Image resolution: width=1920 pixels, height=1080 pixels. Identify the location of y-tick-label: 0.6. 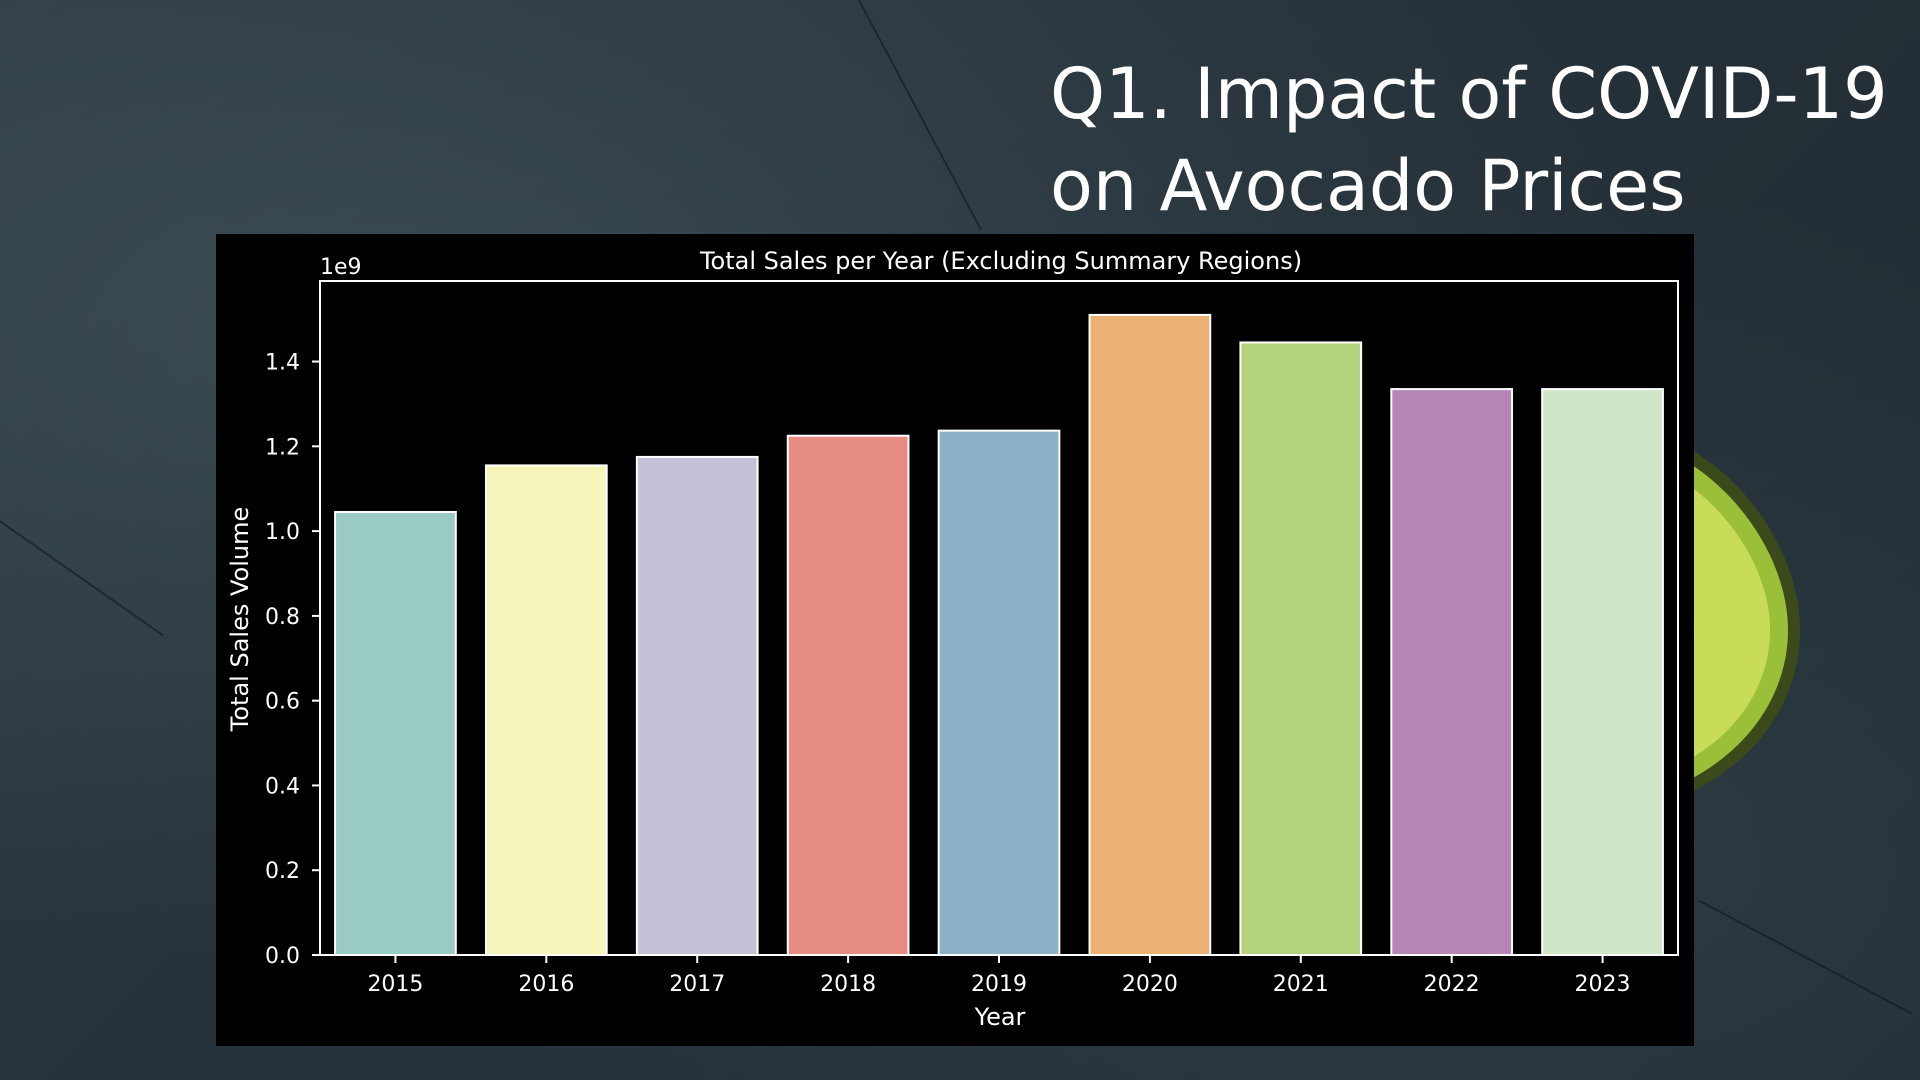
(282, 702).